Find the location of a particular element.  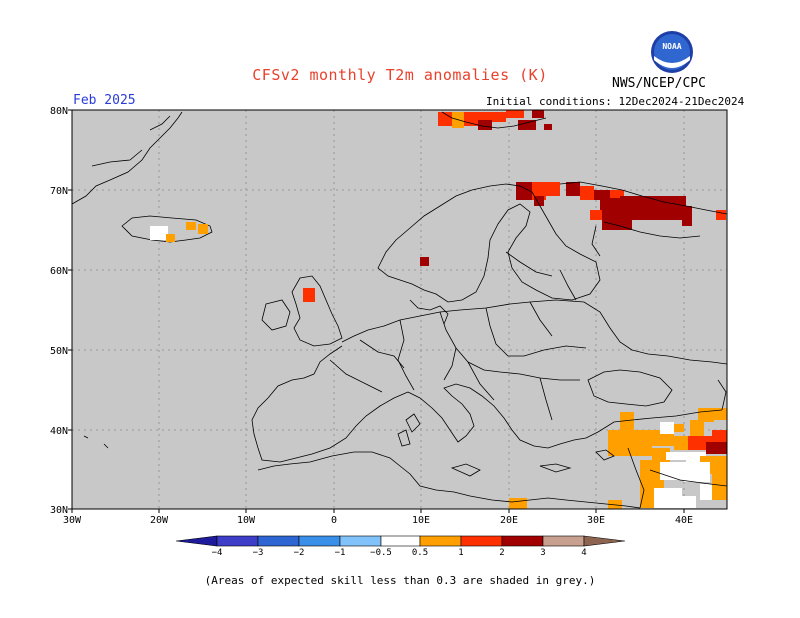

legend-ticks: −4 −3 −2 −1 −0.5 0.5 1 2 3 4 is located at coordinates (399, 553).